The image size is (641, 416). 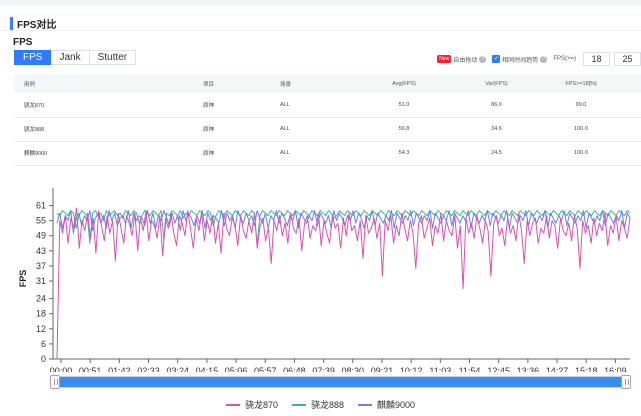 What do you see at coordinates (615, 369) in the screenshot?
I see `x-tick-label: 16:09` at bounding box center [615, 369].